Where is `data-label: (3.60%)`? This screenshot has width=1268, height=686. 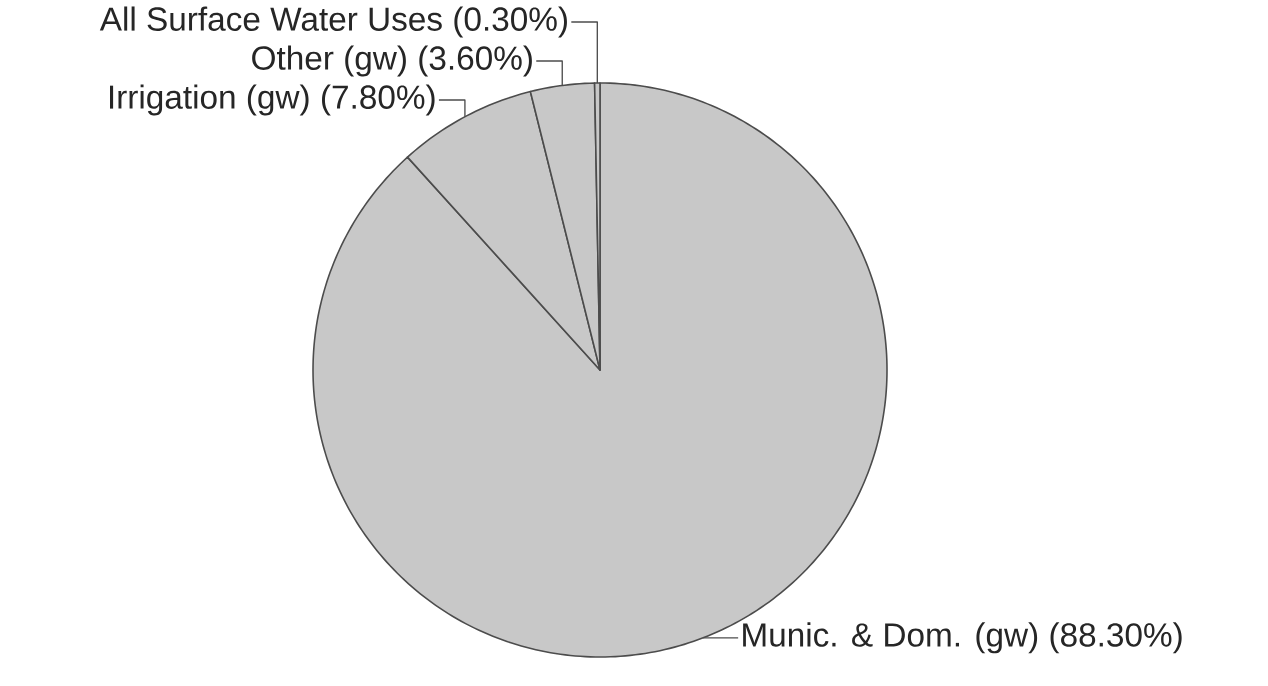 data-label: (3.60%) is located at coordinates (475, 61).